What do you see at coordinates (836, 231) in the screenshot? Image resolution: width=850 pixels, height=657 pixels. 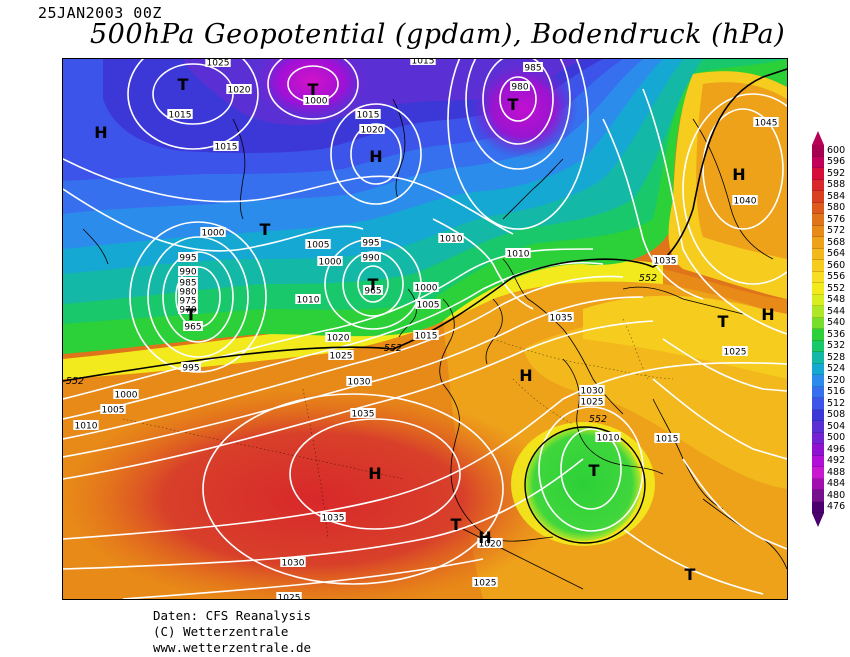 I see `legend-tick-label: 572` at bounding box center [836, 231].